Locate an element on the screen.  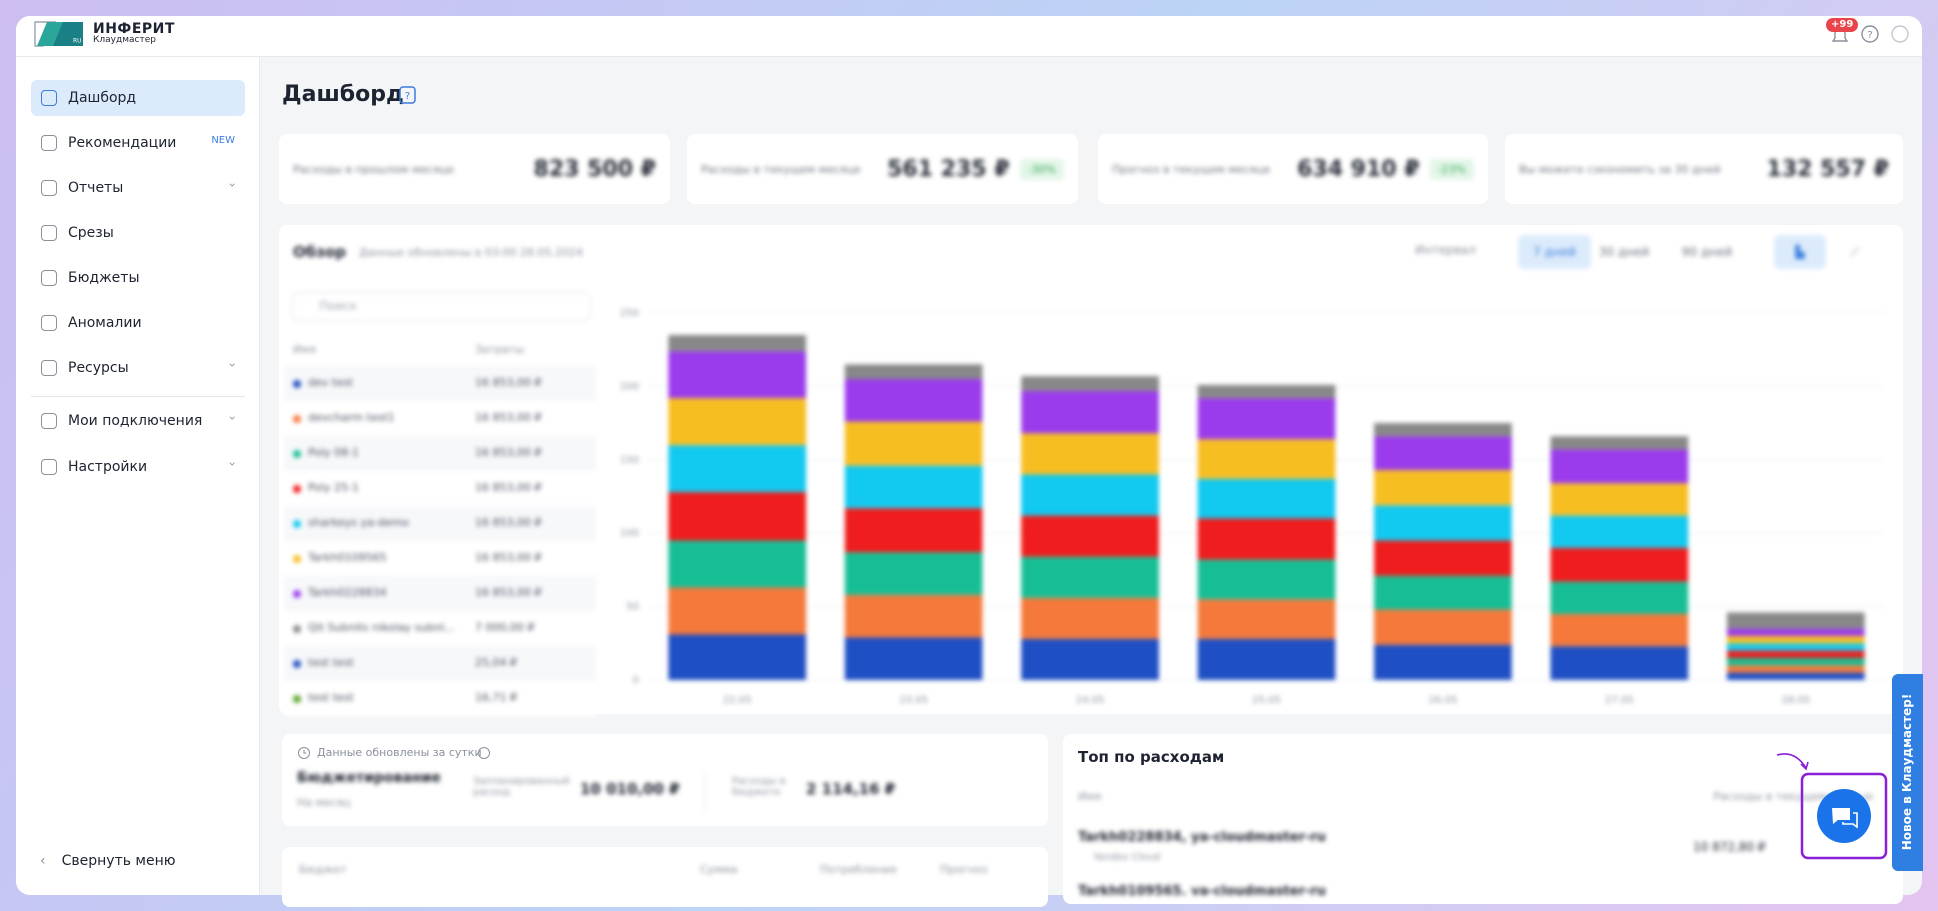
row-cost: 25,04 ₽ is located at coordinates (496, 662).